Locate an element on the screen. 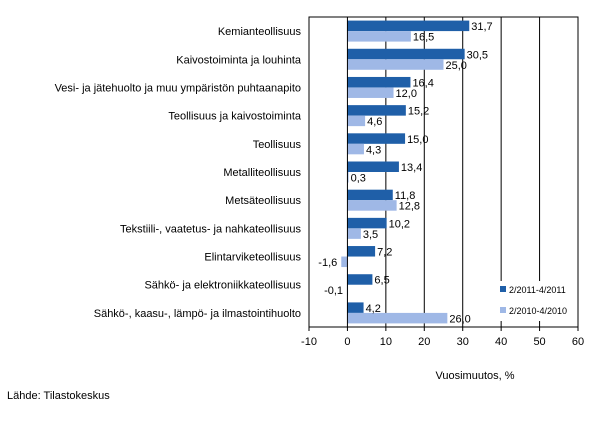 Image resolution: width=598 pixels, height=421 pixels. value-label: 3,5 is located at coordinates (370, 235).